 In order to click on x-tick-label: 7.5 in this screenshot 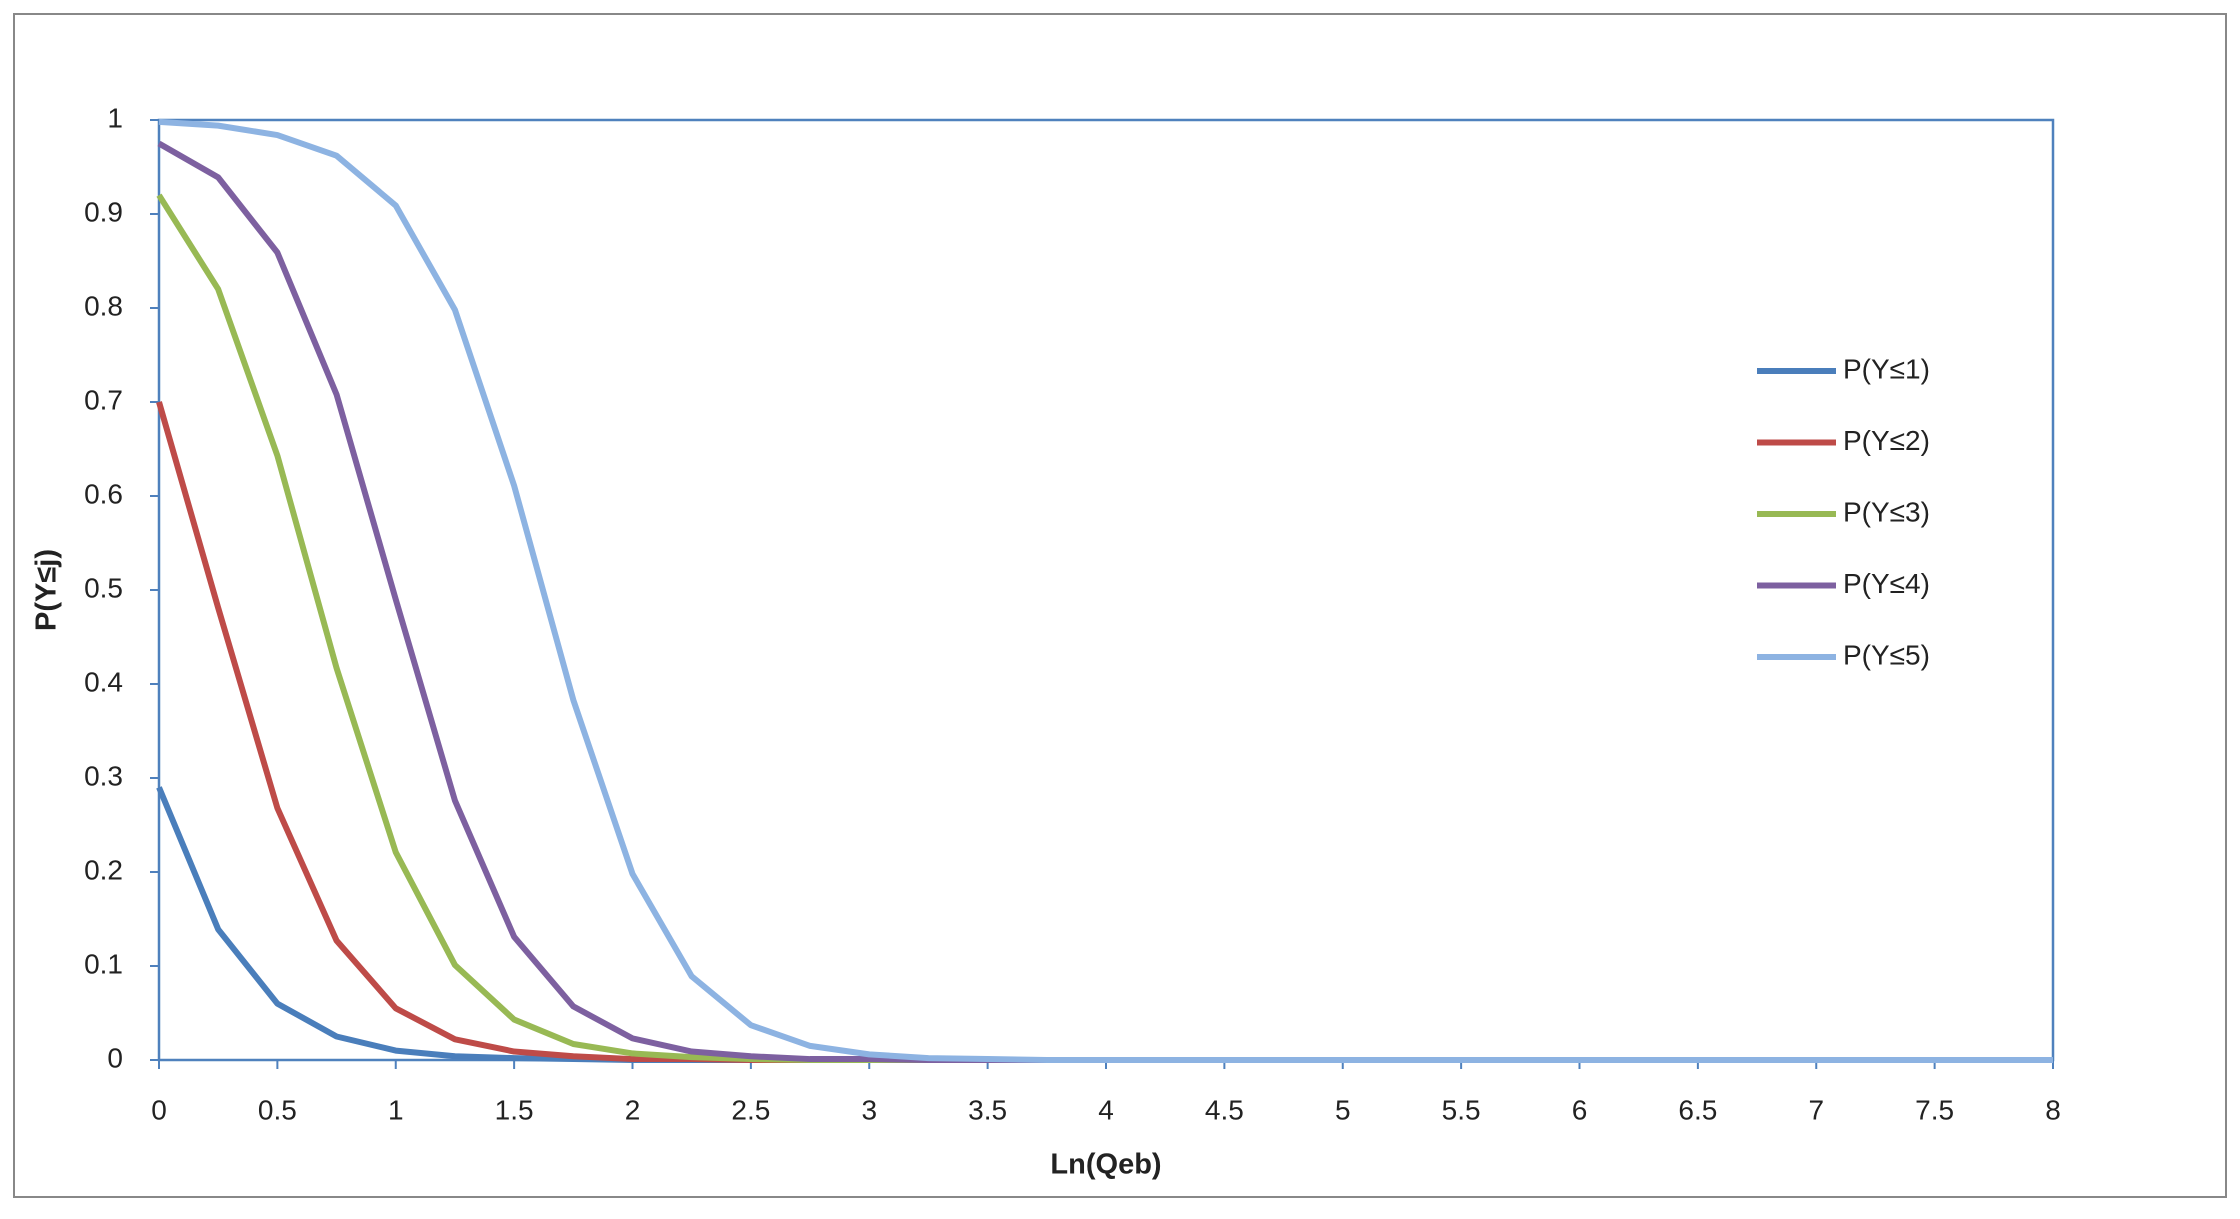, I will do `click(1934, 1109)`.